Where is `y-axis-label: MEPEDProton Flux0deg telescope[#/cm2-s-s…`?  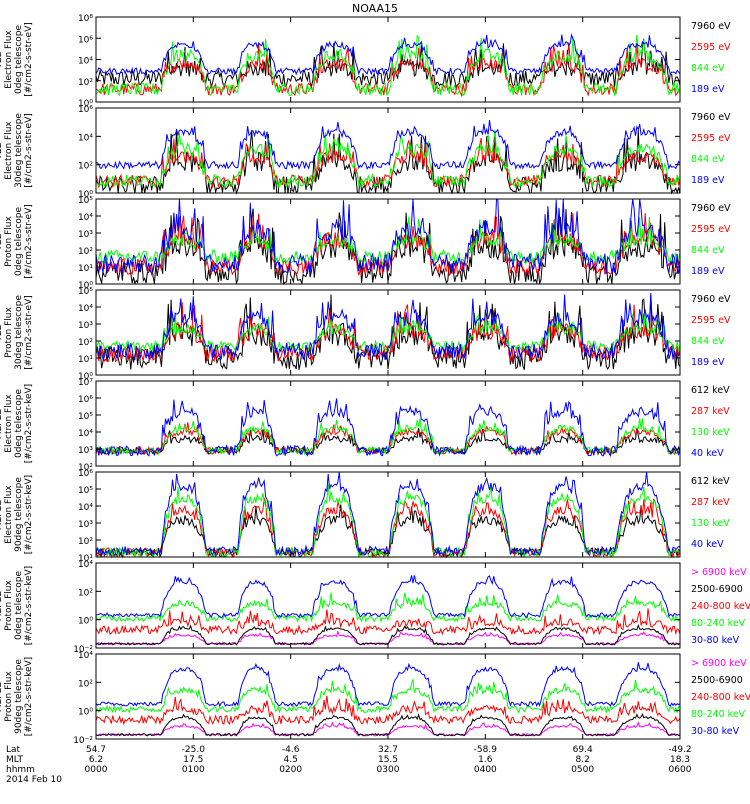 y-axis-label: MEPEDProton Flux0deg telescope[#/cm2-s-s… is located at coordinates (17, 605).